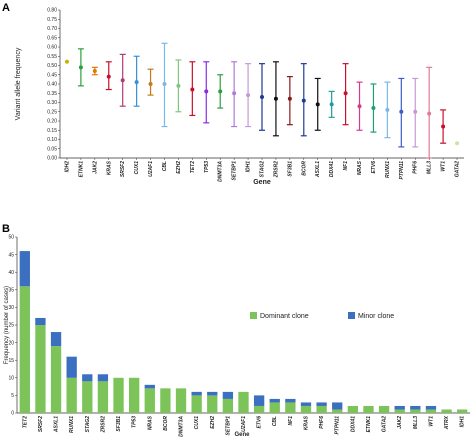 The image size is (474, 438). I want to click on panel-a-mark-u2af1, so click(150, 82).